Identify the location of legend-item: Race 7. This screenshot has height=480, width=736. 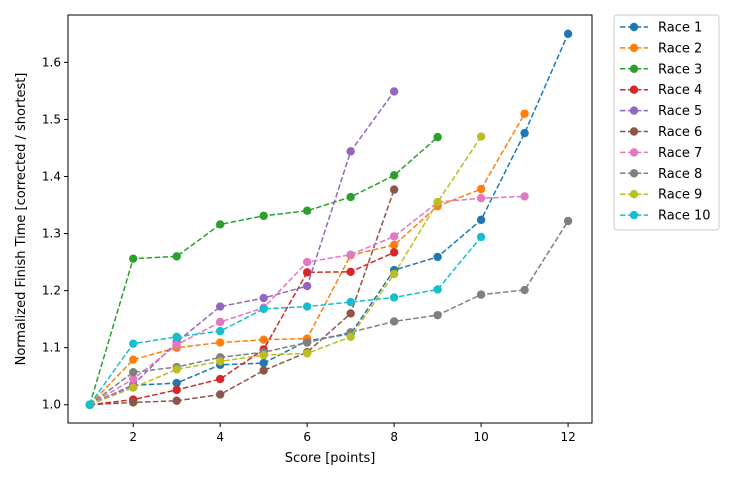
(661, 153).